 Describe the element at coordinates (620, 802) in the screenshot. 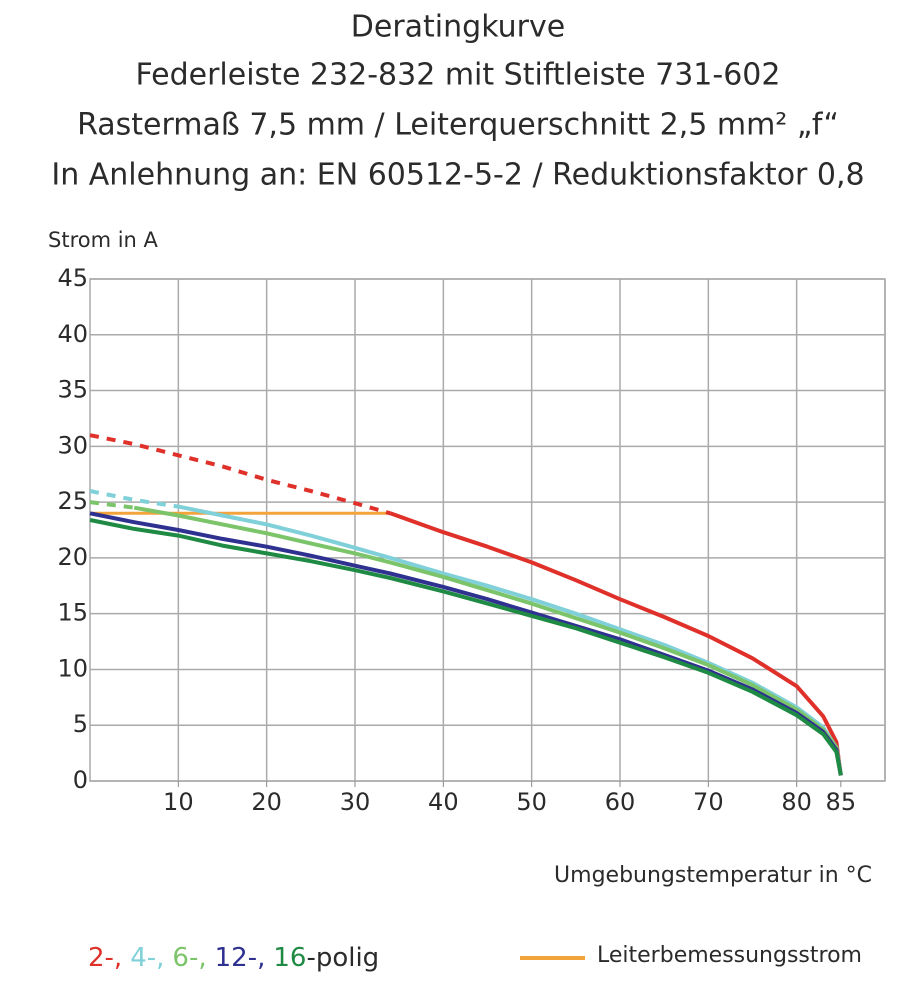

I see `x-tick-label: 60` at that location.